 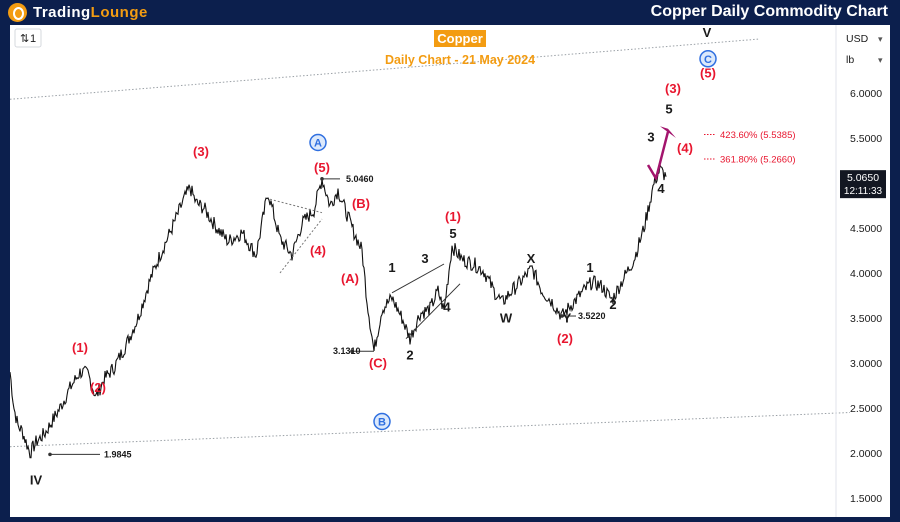 What do you see at coordinates (433, 311) in the screenshot?
I see `diagonal-bottom` at bounding box center [433, 311].